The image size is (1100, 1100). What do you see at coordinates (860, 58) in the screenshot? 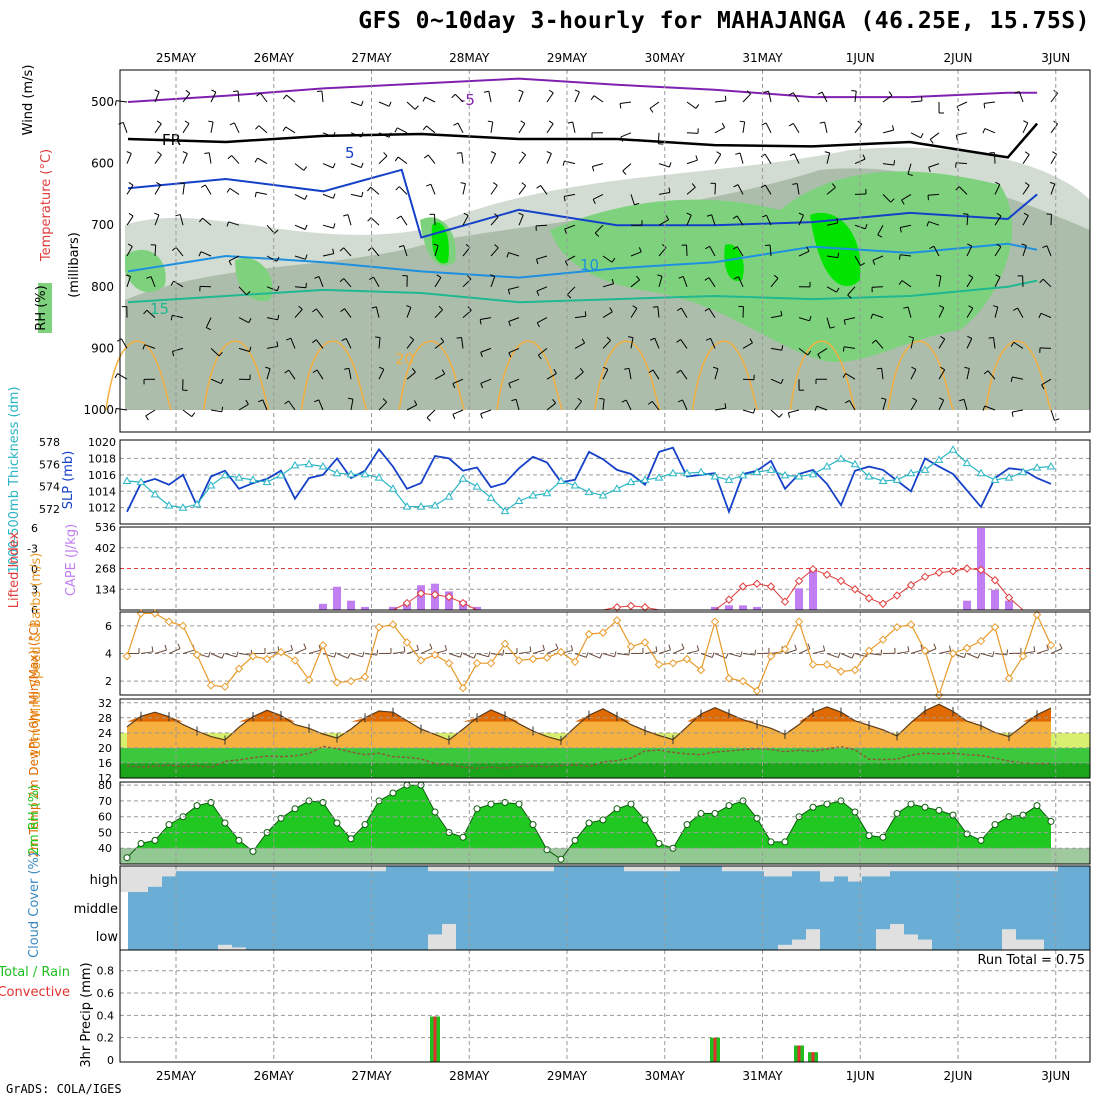
I see `date-label-top: 1JUN` at bounding box center [860, 58].